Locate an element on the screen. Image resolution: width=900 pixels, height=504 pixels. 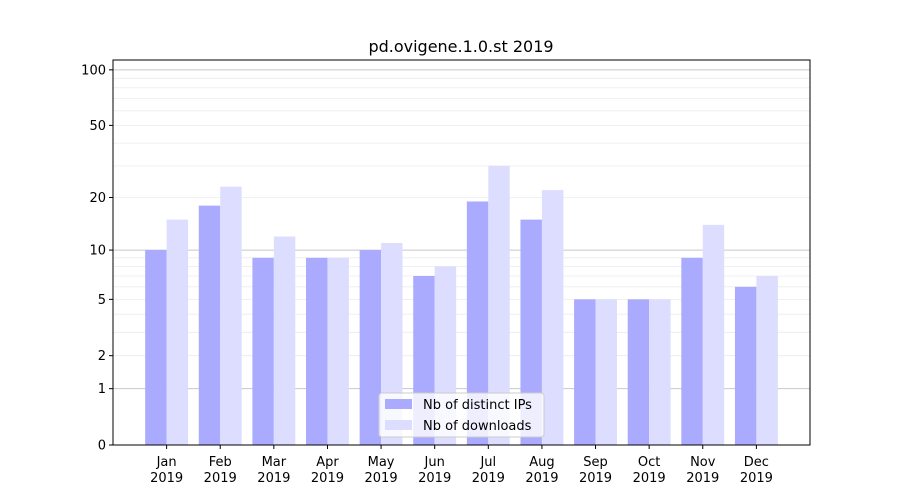
legend-label: Nb of distinct IPs is located at coordinates (477, 405).